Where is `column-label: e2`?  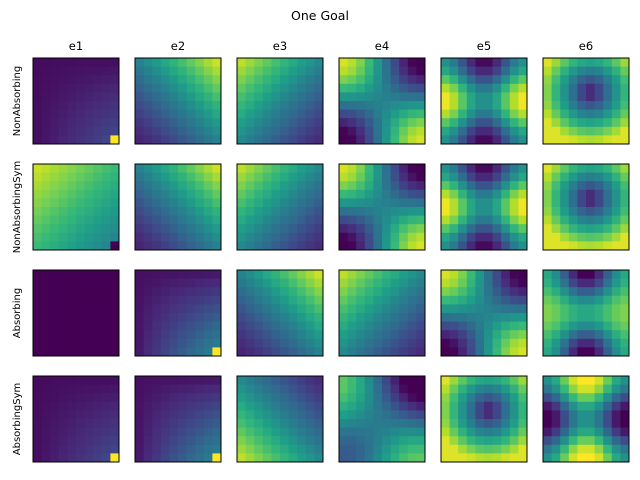 column-label: e2 is located at coordinates (178, 46).